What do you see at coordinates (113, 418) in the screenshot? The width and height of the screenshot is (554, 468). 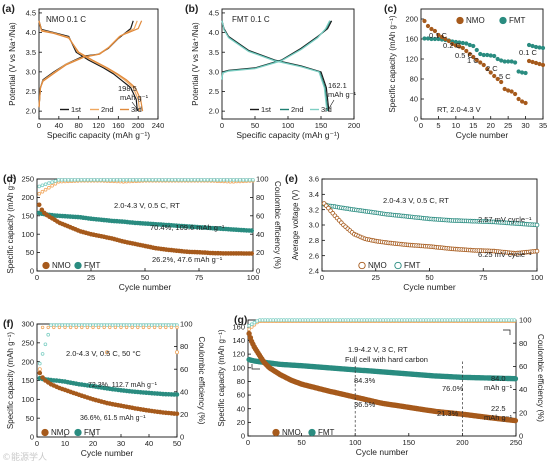 I see `nmo-retention-annotation: 36.6%, 61.5 mAh g⁻¹` at bounding box center [113, 418].